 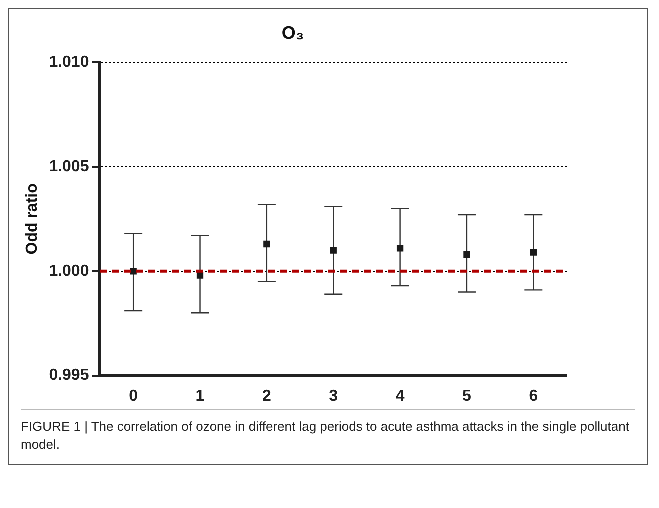 I want to click on x-tick-label: 4, so click(x=400, y=396).